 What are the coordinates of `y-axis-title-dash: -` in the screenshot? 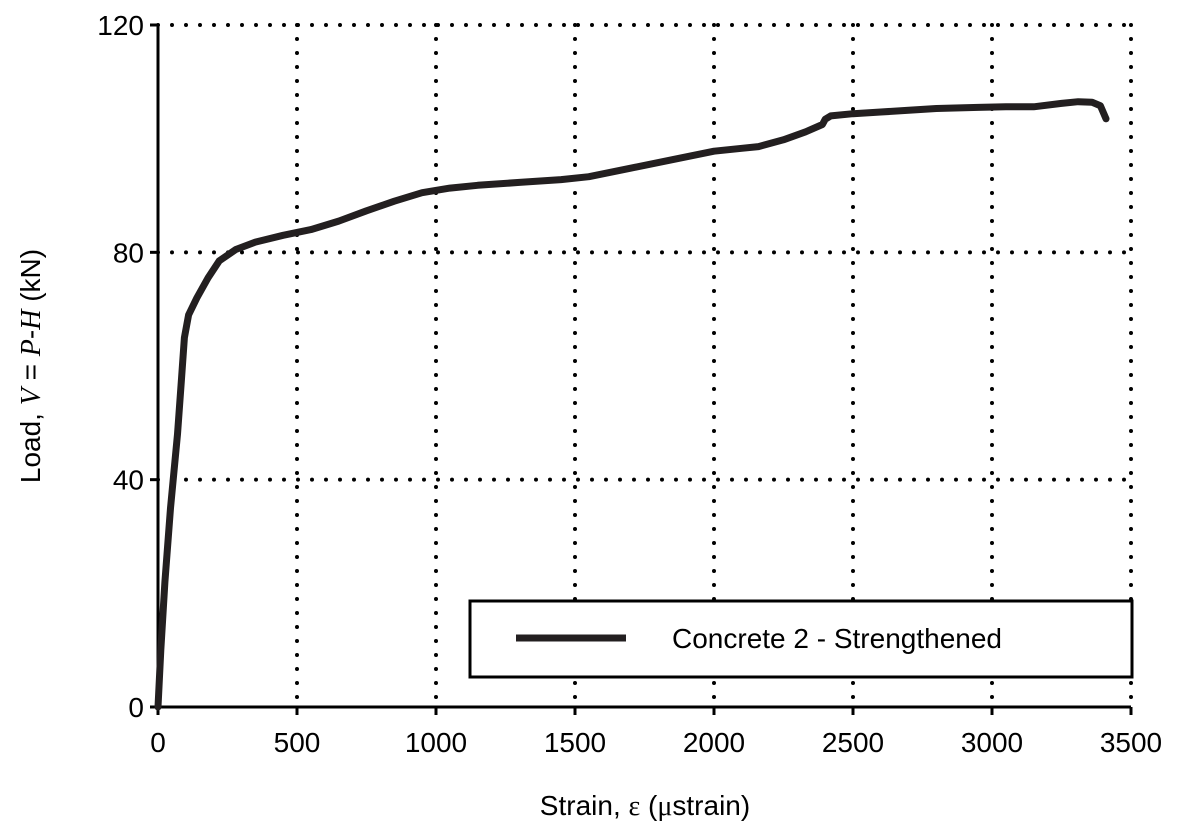 It's located at (30, 334).